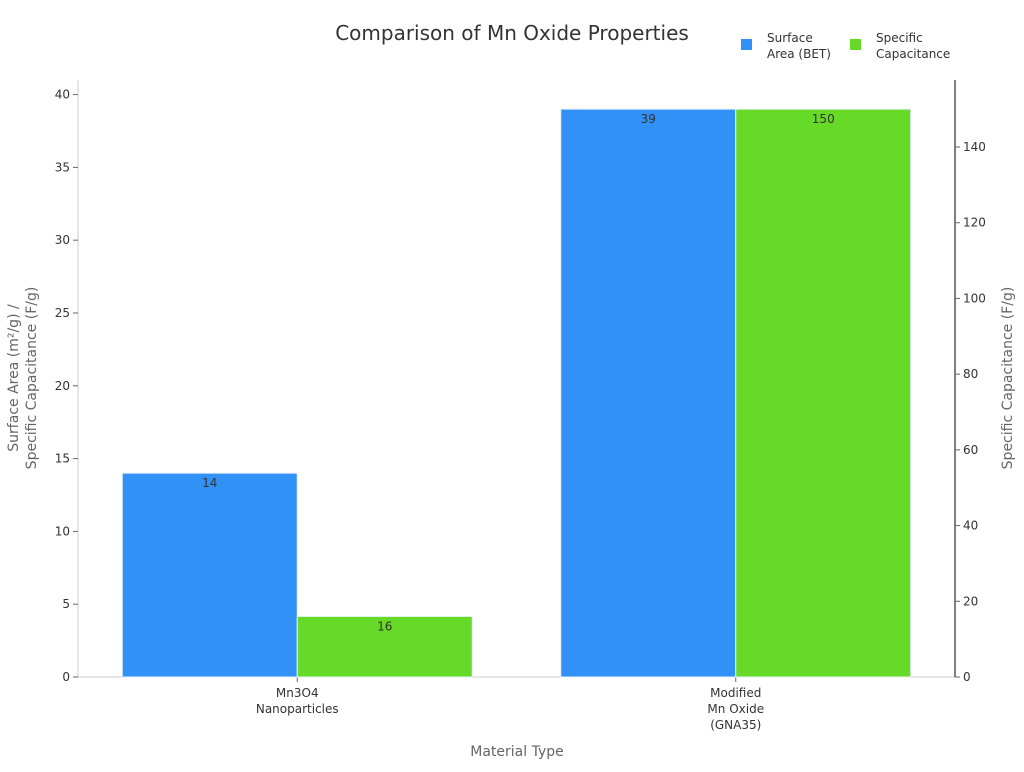 This screenshot has height=772, width=1024. I want to click on x-tick-label: Mn3O4, so click(297, 693).